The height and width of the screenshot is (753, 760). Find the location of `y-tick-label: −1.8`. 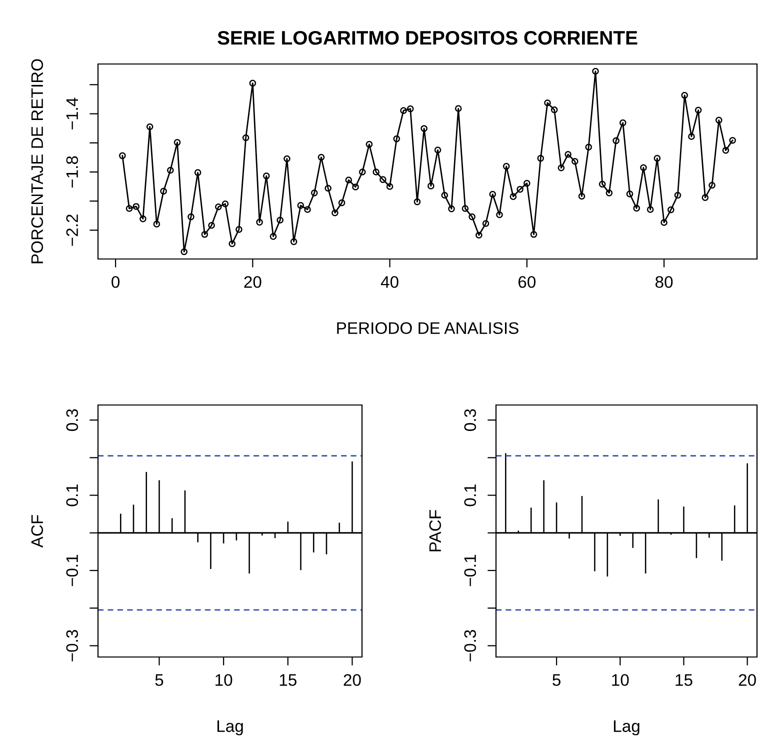

y-tick-label: −1.8 is located at coordinates (72, 172).